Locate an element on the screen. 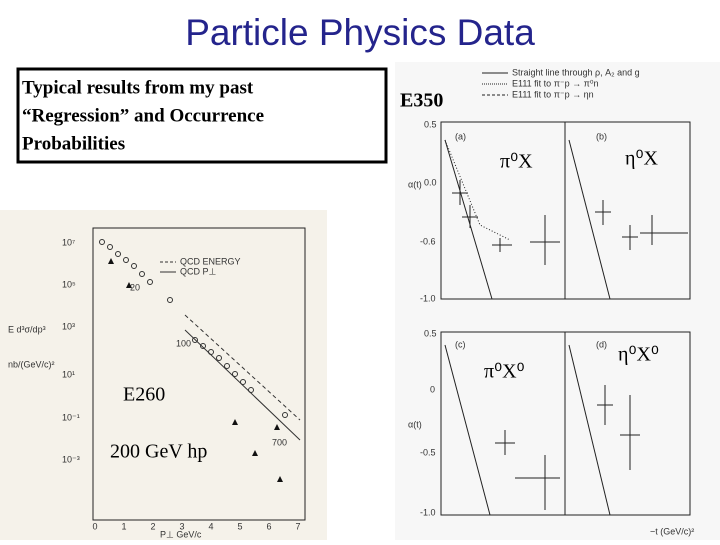 This screenshot has width=720, height=545. experiment-label: E350 is located at coordinates (421, 101).